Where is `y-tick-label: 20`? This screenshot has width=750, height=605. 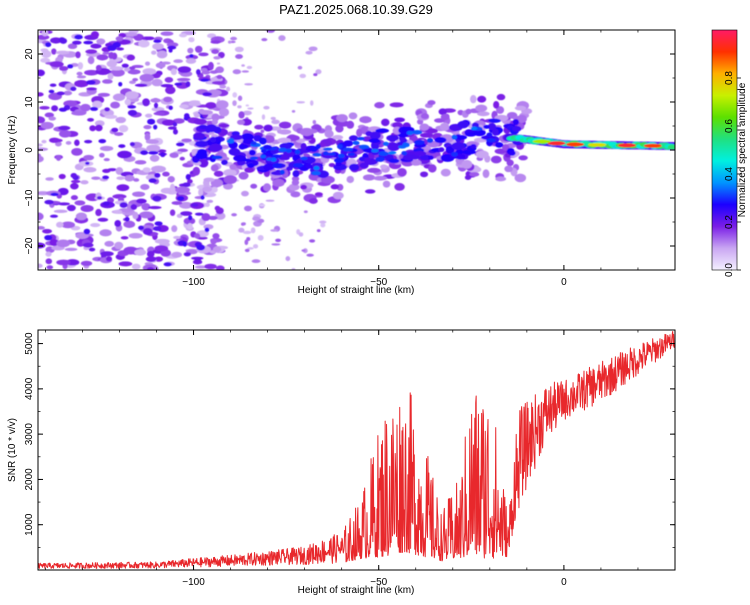 y-tick-label: 20 is located at coordinates (29, 54).